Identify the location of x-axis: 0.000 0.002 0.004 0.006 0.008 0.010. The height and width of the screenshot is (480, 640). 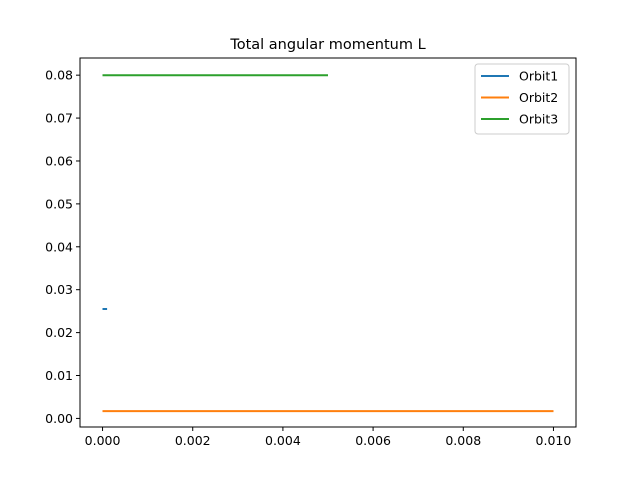
(328, 437).